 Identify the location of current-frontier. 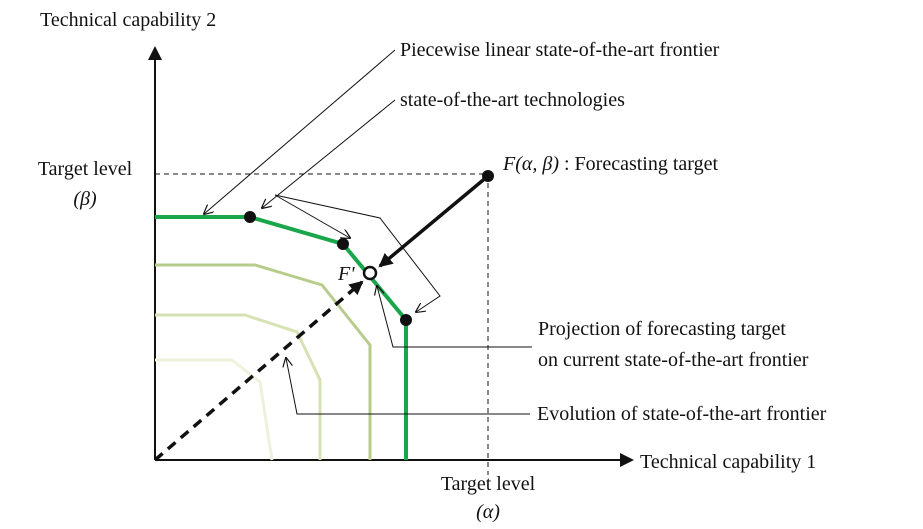
(281, 337).